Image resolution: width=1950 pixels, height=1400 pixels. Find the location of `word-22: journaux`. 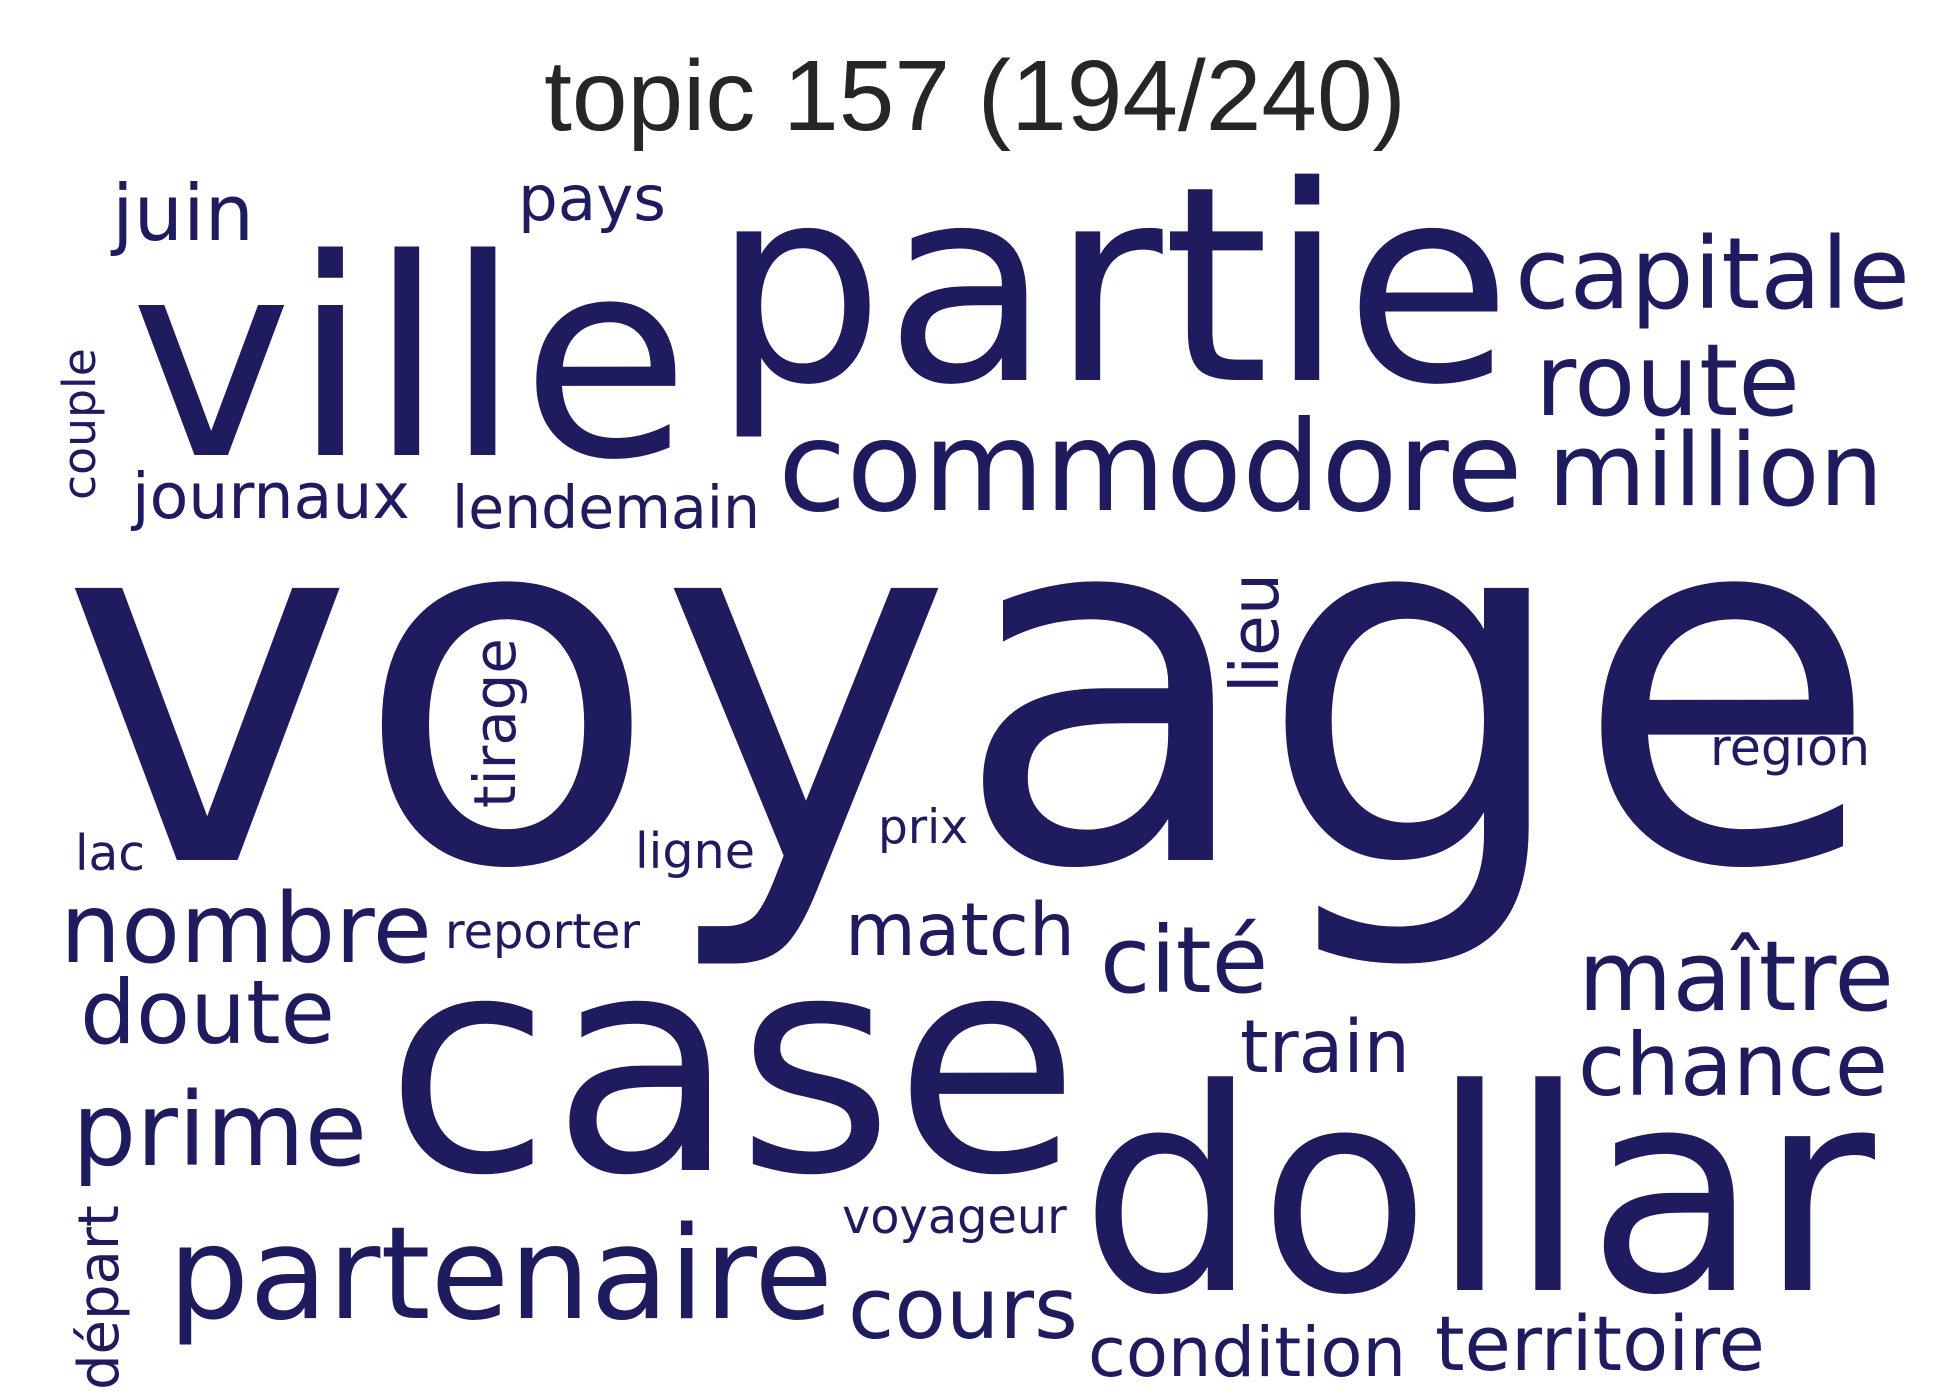

word-22: journaux is located at coordinates (270, 496).